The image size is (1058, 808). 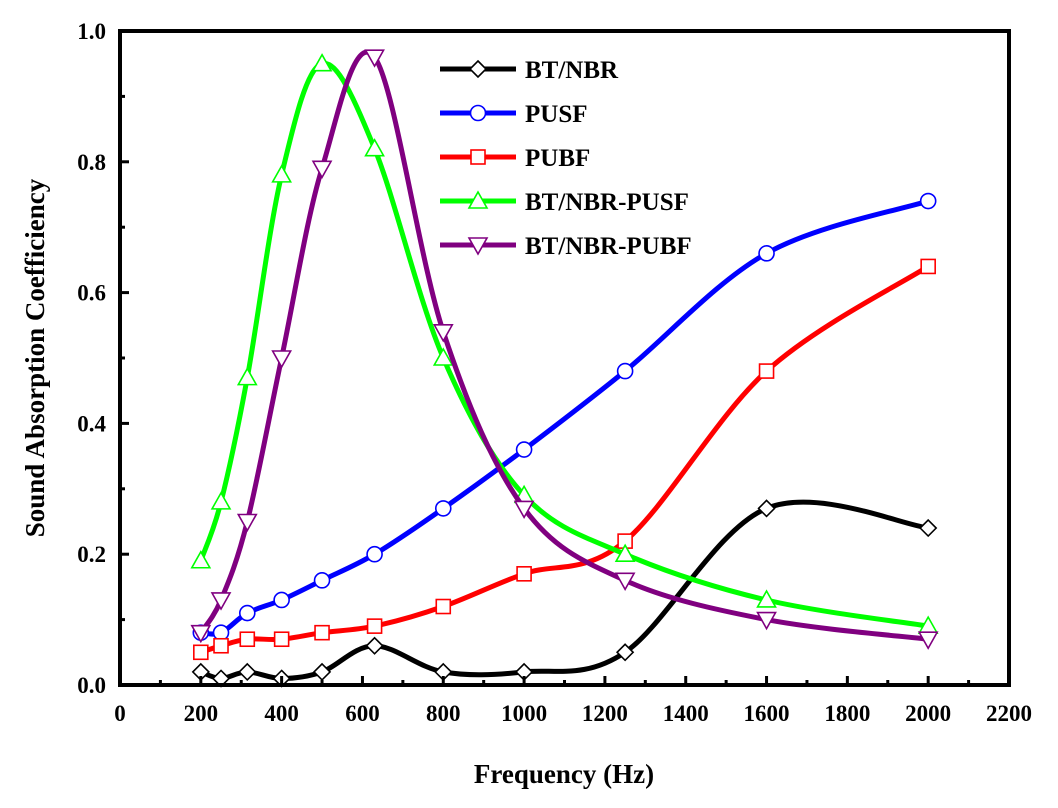 I want to click on x-tick-label: 2000, so click(x=928, y=713).